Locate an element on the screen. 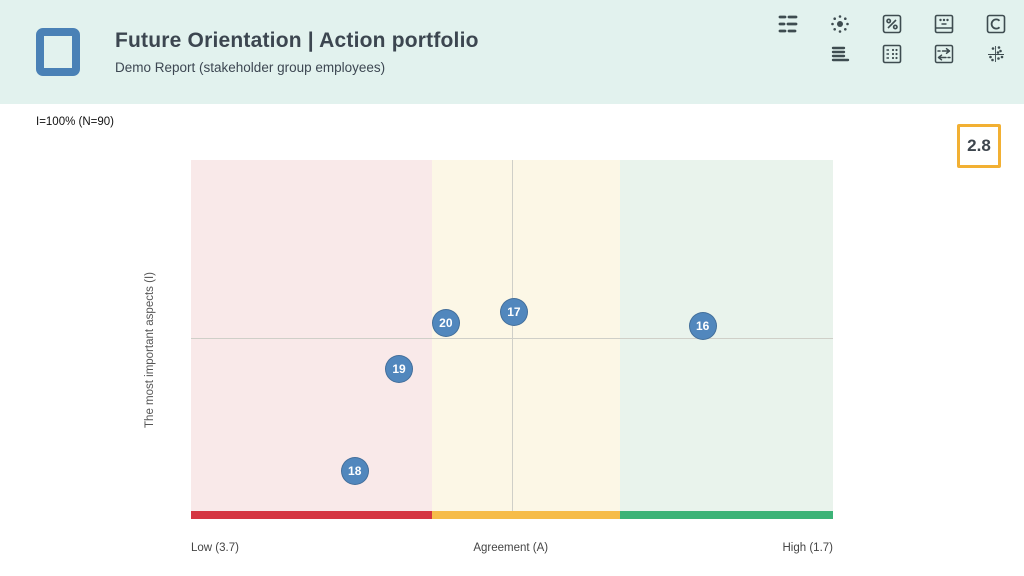 The image size is (1024, 576). quadrant-region-high is located at coordinates (726, 335).